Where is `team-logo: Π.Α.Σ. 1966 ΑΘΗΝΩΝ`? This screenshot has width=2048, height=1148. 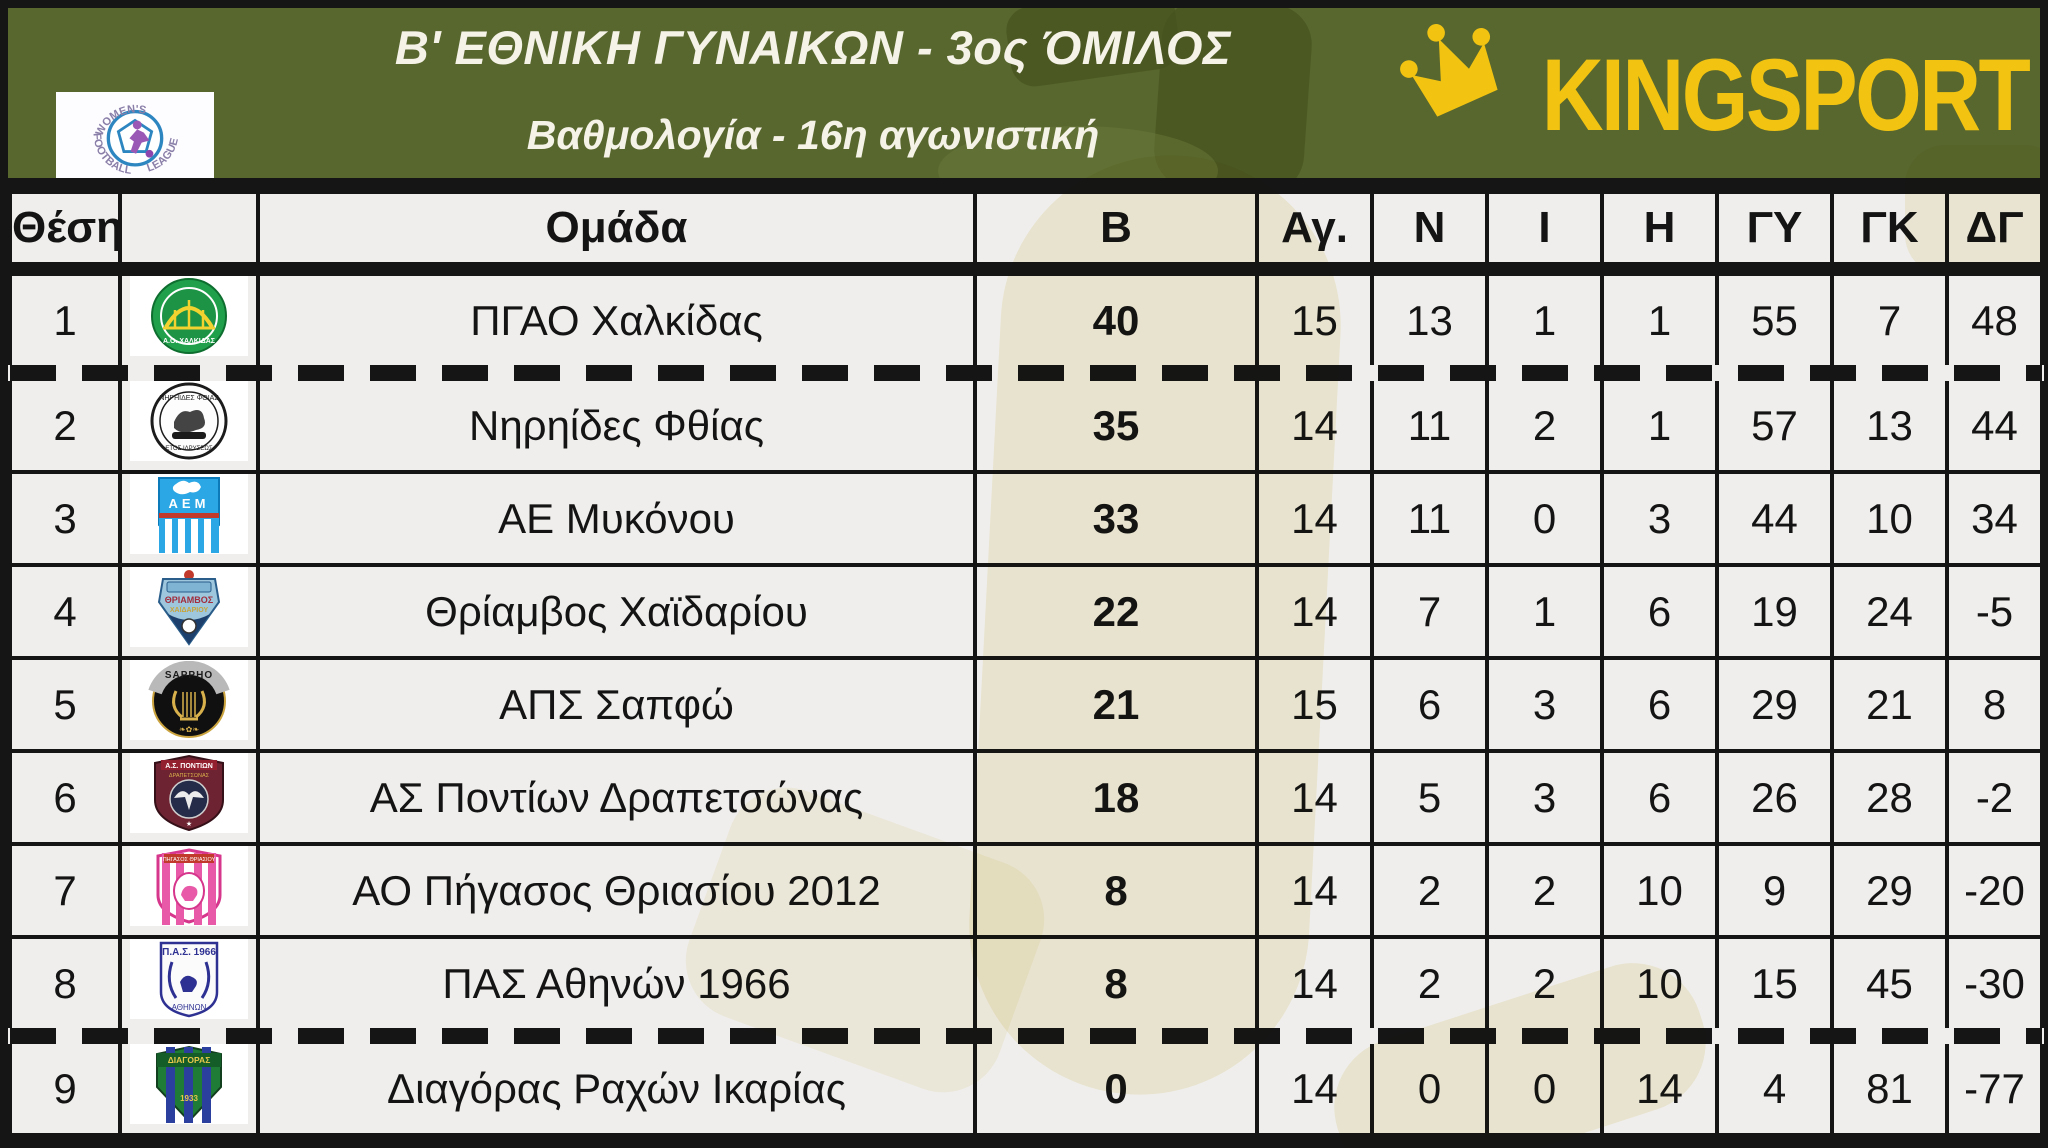 team-logo: Π.Α.Σ. 1966 ΑΘΗΝΩΝ is located at coordinates (189, 980).